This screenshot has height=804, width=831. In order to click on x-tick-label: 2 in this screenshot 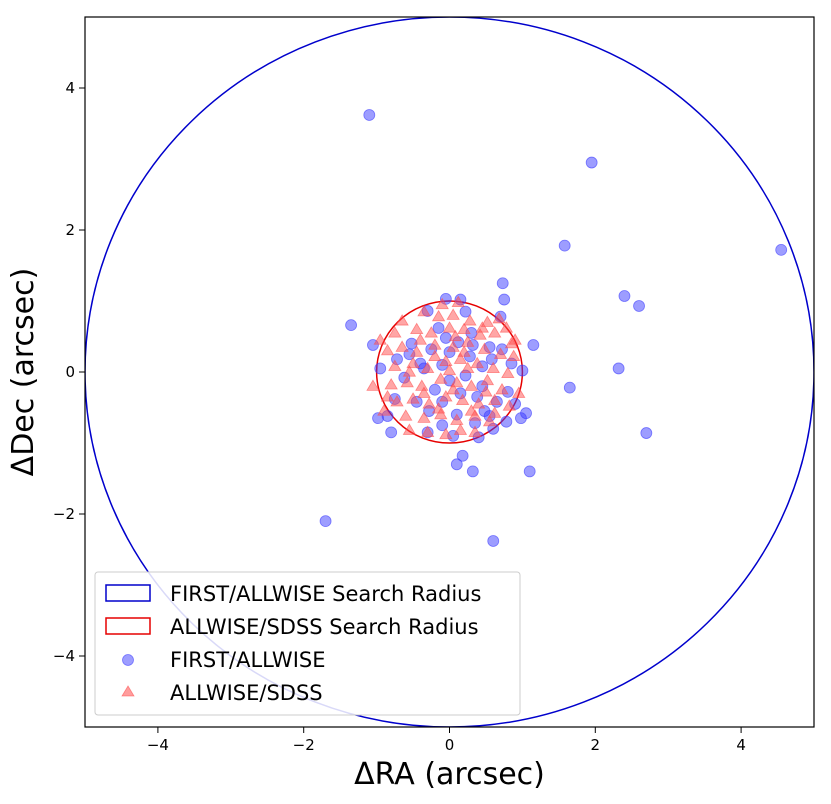, I will do `click(596, 745)`.